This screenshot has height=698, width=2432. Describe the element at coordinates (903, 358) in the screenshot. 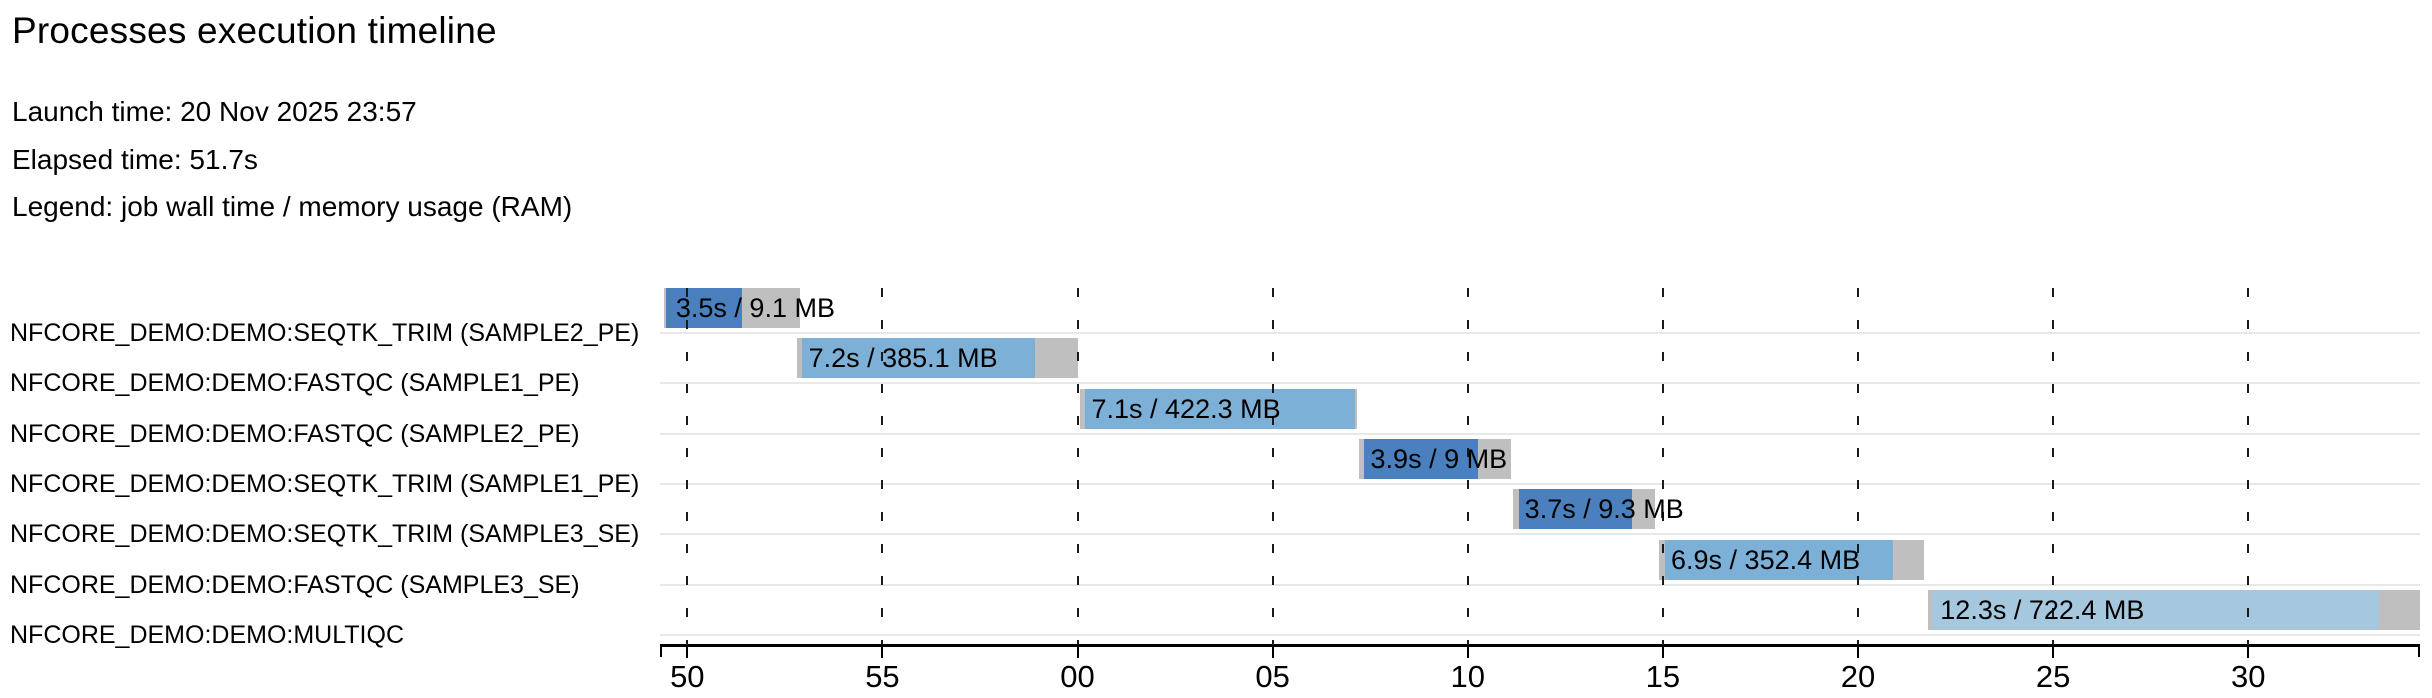

I see `task-bar-label: 7.2s / 385.1 MB` at that location.